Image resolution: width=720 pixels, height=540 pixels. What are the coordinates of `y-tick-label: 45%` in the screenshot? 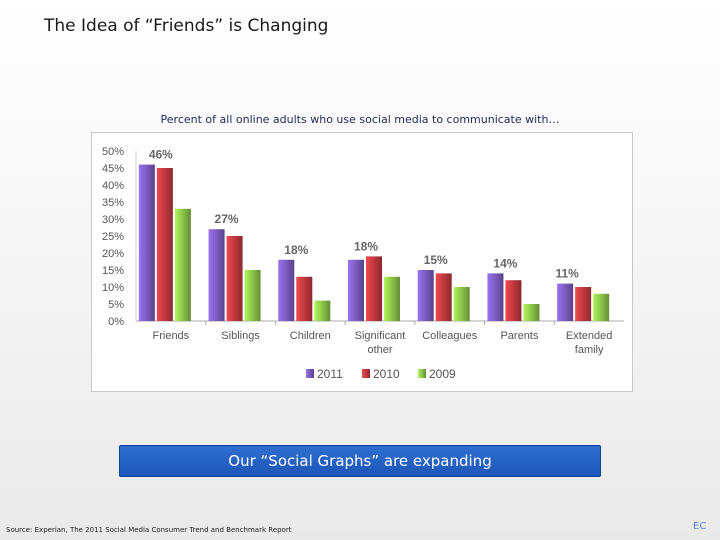 It's located at (113, 169).